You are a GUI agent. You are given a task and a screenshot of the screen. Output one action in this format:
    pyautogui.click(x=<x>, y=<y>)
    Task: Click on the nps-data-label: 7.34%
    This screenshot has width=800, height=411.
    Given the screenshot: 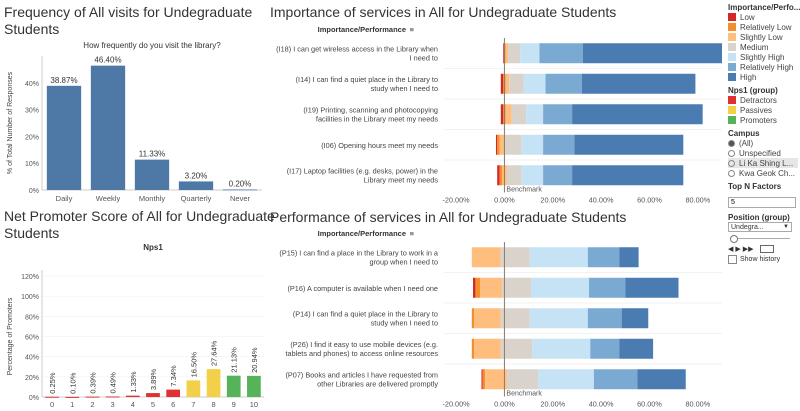 What is the action you would take?
    pyautogui.click(x=173, y=376)
    